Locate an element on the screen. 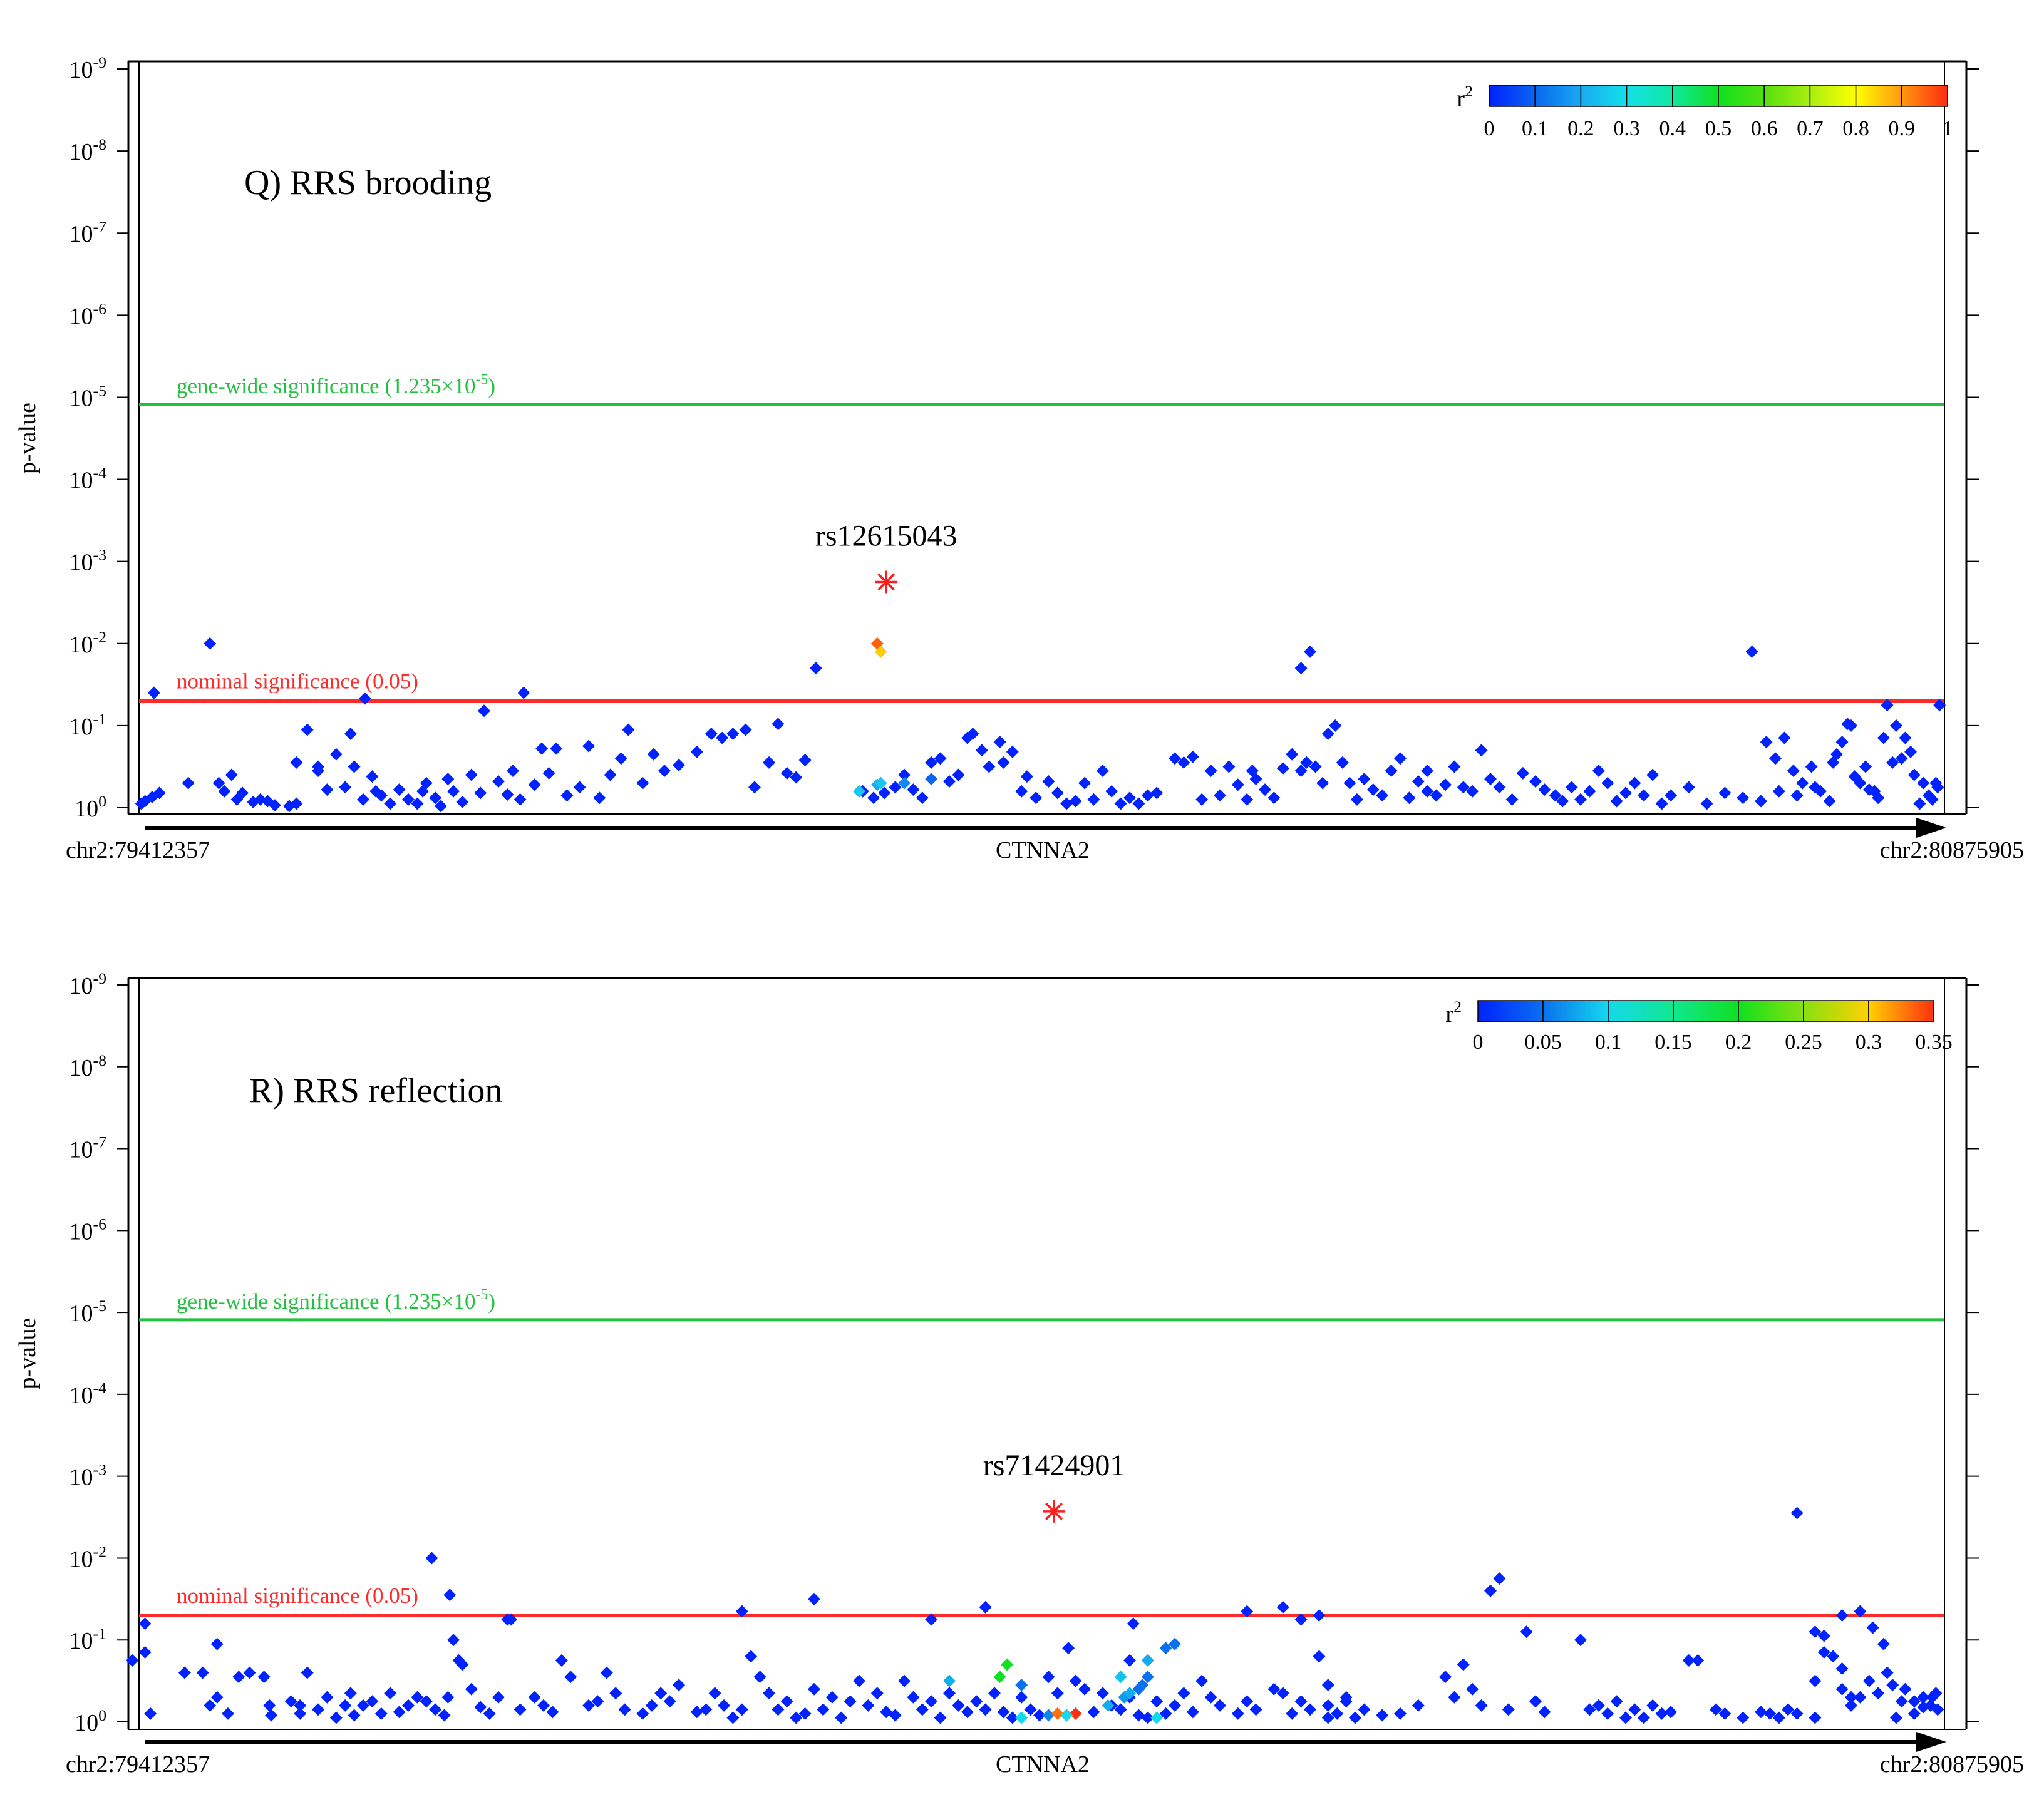 The image size is (2044, 1797). gene-wide-threshold-label-exp: -5 is located at coordinates (482, 380).